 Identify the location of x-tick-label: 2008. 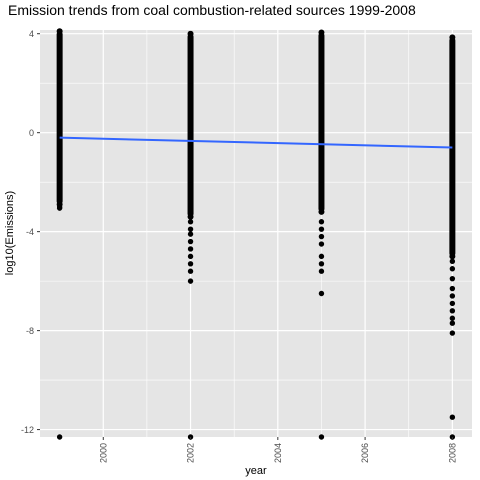
(452, 453).